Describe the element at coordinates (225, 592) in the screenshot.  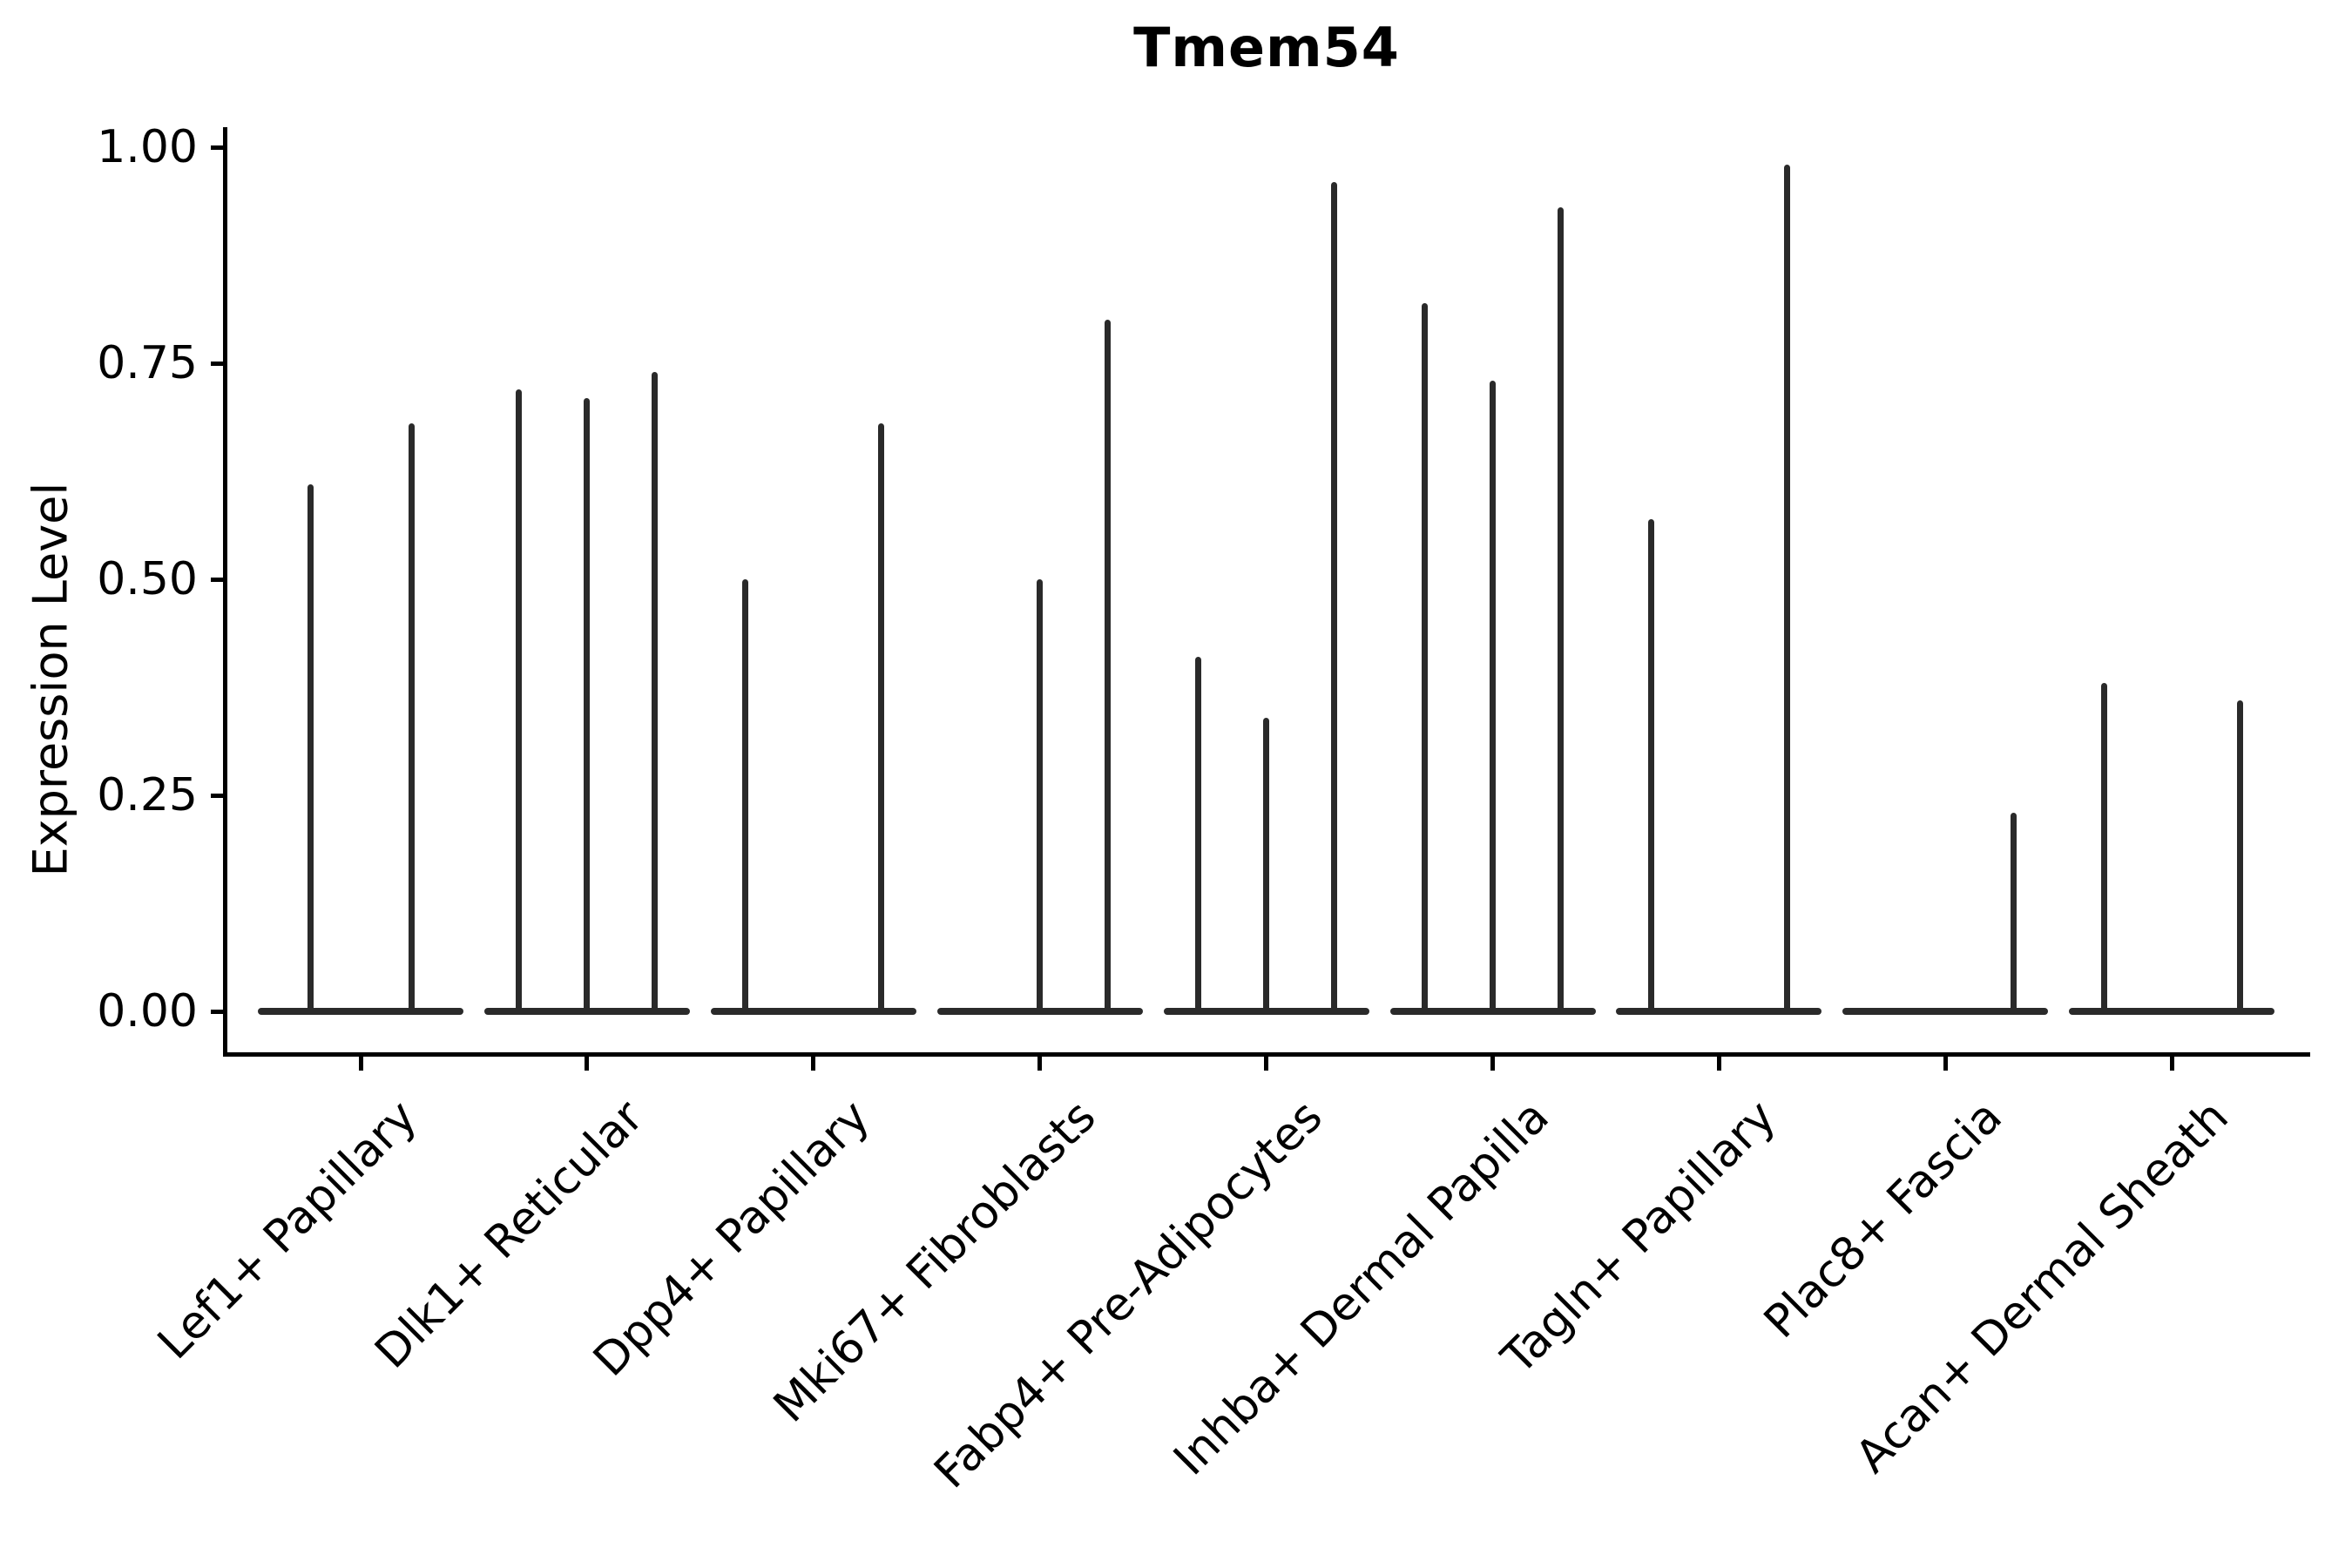
I see `y-axis-spine` at that location.